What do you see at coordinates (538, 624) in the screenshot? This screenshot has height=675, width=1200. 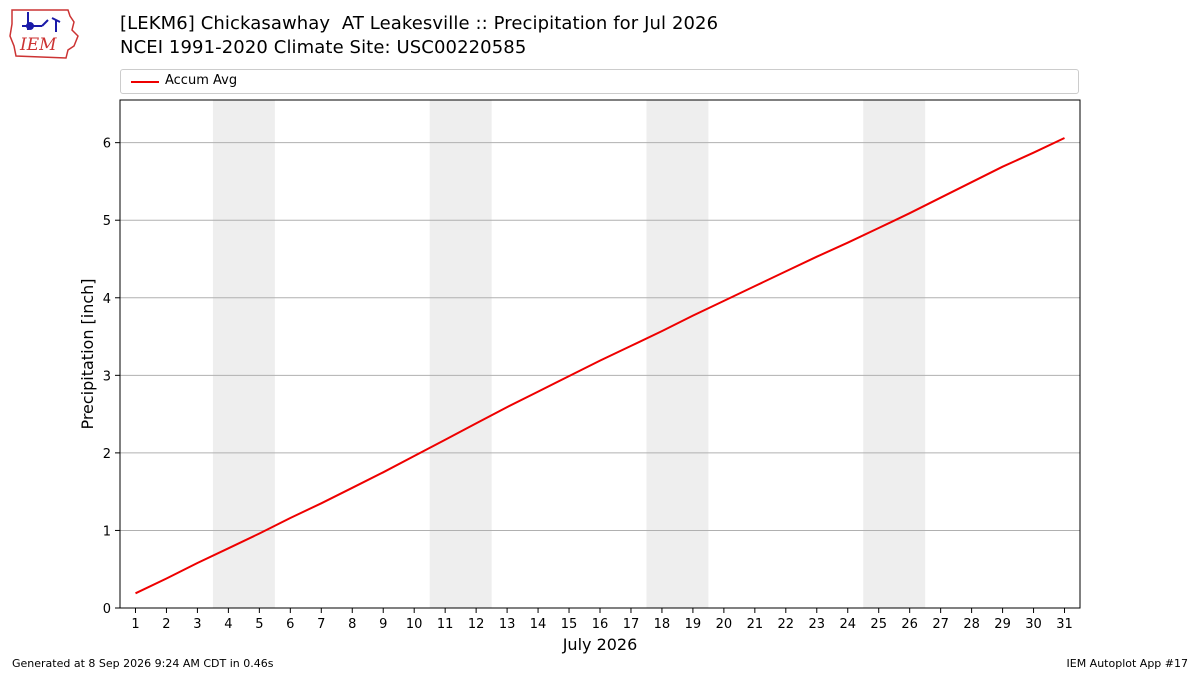 I see `x-tick-label: 14` at bounding box center [538, 624].